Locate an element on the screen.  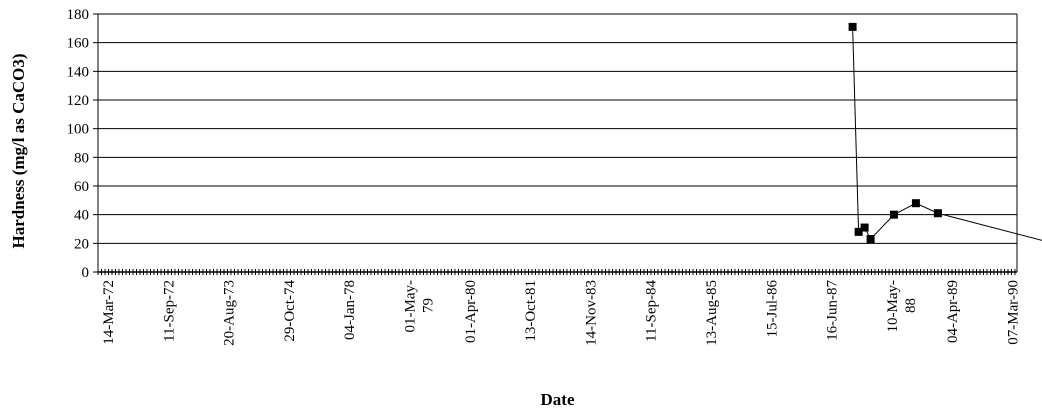
x-tick-label: 14-Mar-72 is located at coordinates (109, 312).